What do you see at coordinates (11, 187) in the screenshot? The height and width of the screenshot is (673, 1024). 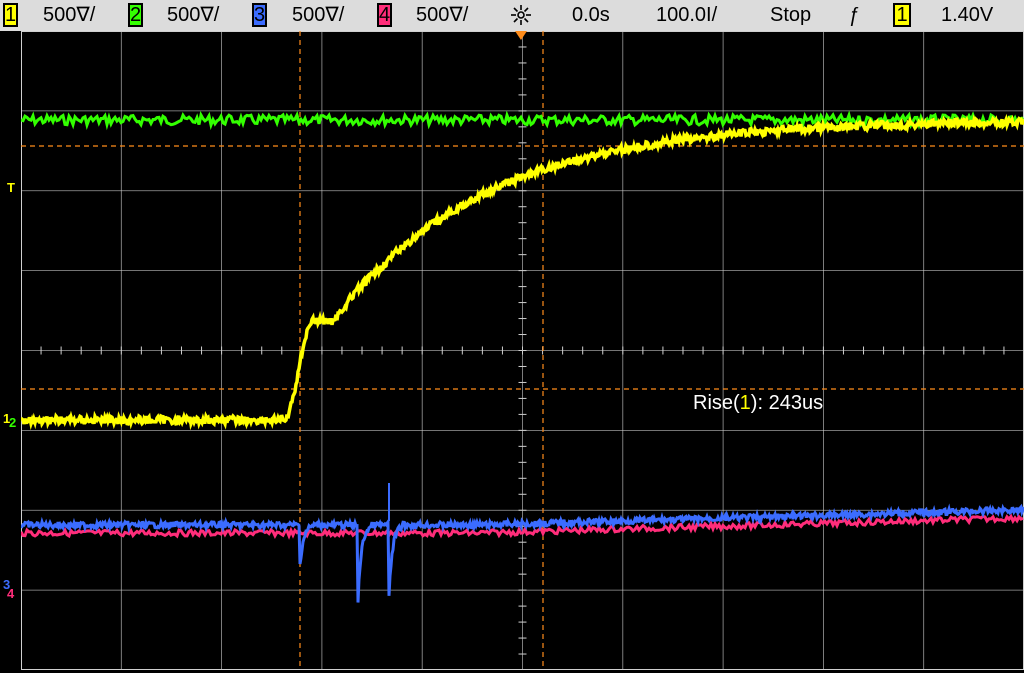 I see `trigger-level-marker: T` at bounding box center [11, 187].